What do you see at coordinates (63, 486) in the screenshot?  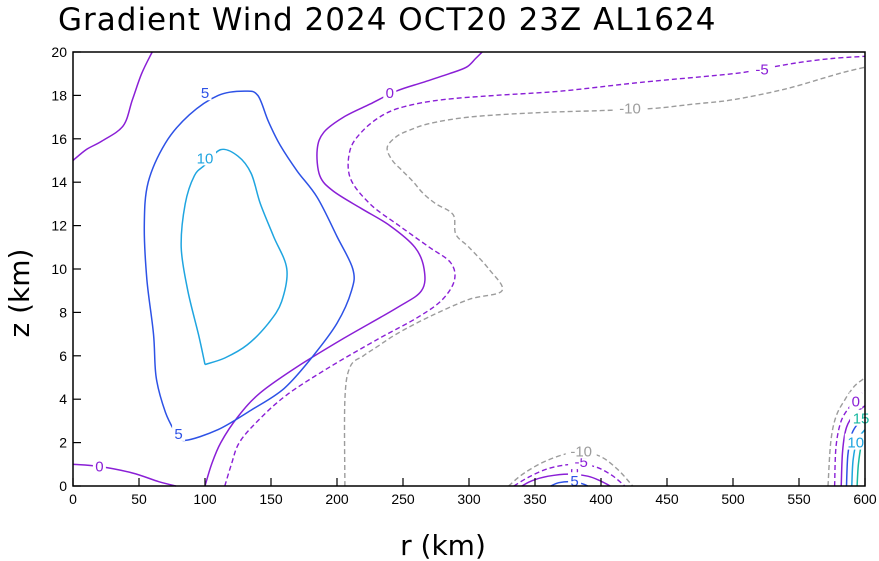 I see `y-tick-label: 0` at bounding box center [63, 486].